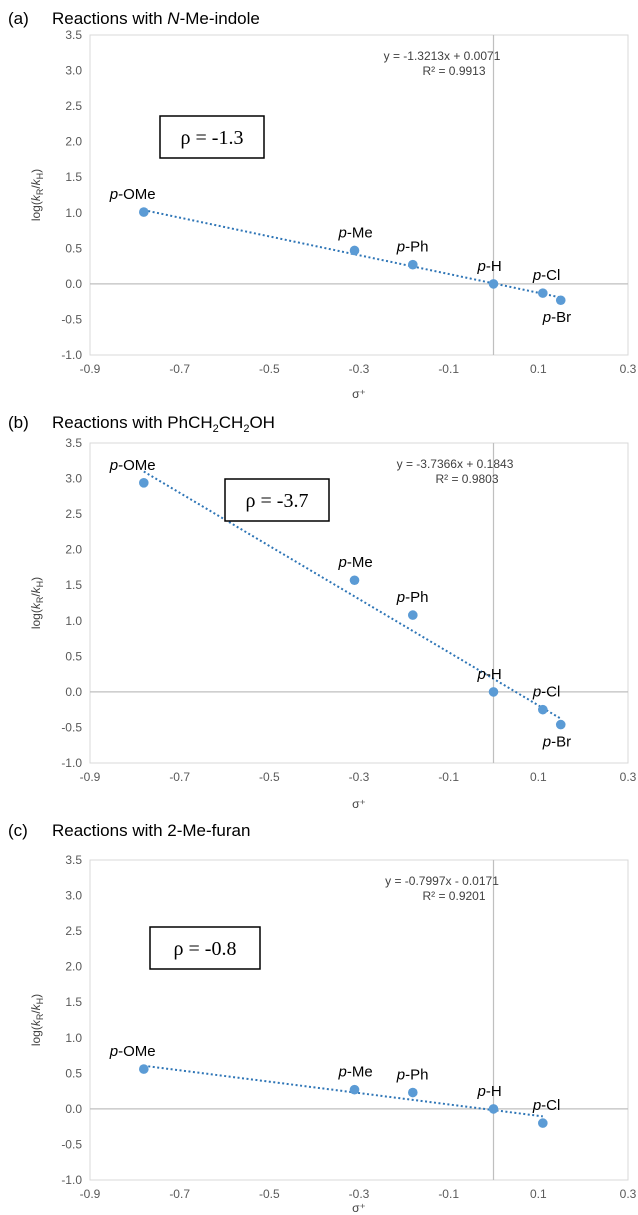 This screenshot has width=638, height=1215. What do you see at coordinates (18, 422) in the screenshot?
I see `panel-letter: (b)` at bounding box center [18, 422].